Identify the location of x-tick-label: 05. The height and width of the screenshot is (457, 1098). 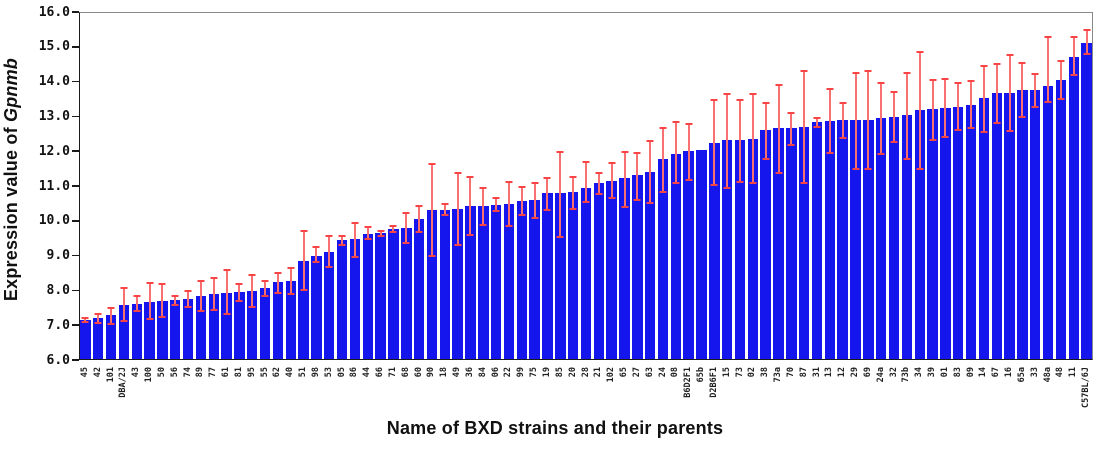
(341, 372).